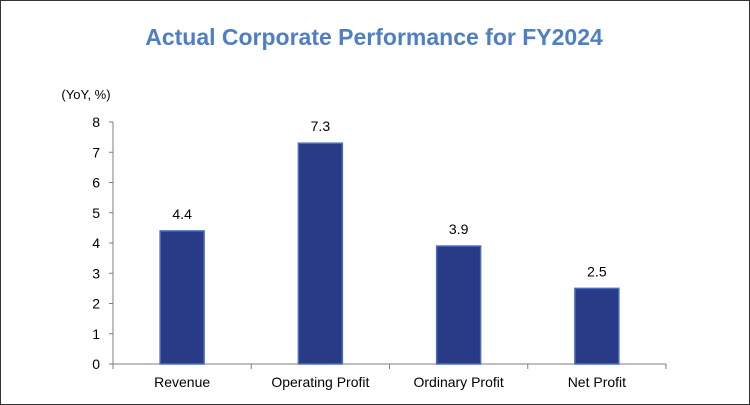  Describe the element at coordinates (182, 214) in the screenshot. I see `data-label: 4.4` at that location.